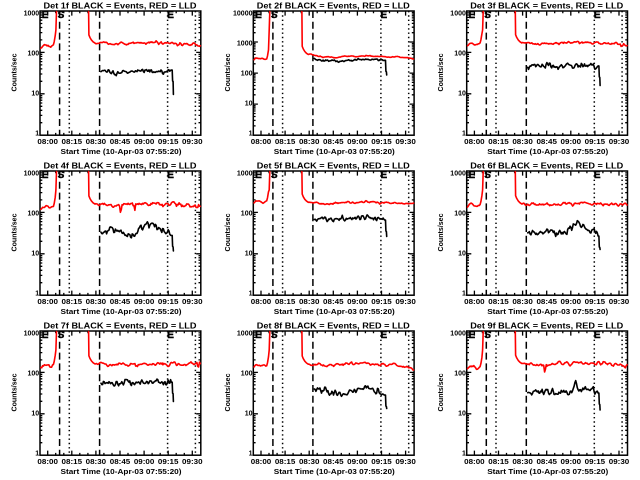  What do you see at coordinates (333, 5) in the screenshot?
I see `svg-text:Det 2f BLACK = Events, RED = L: Det 2f BLACK = Events, RED = LLD` at bounding box center [333, 5].